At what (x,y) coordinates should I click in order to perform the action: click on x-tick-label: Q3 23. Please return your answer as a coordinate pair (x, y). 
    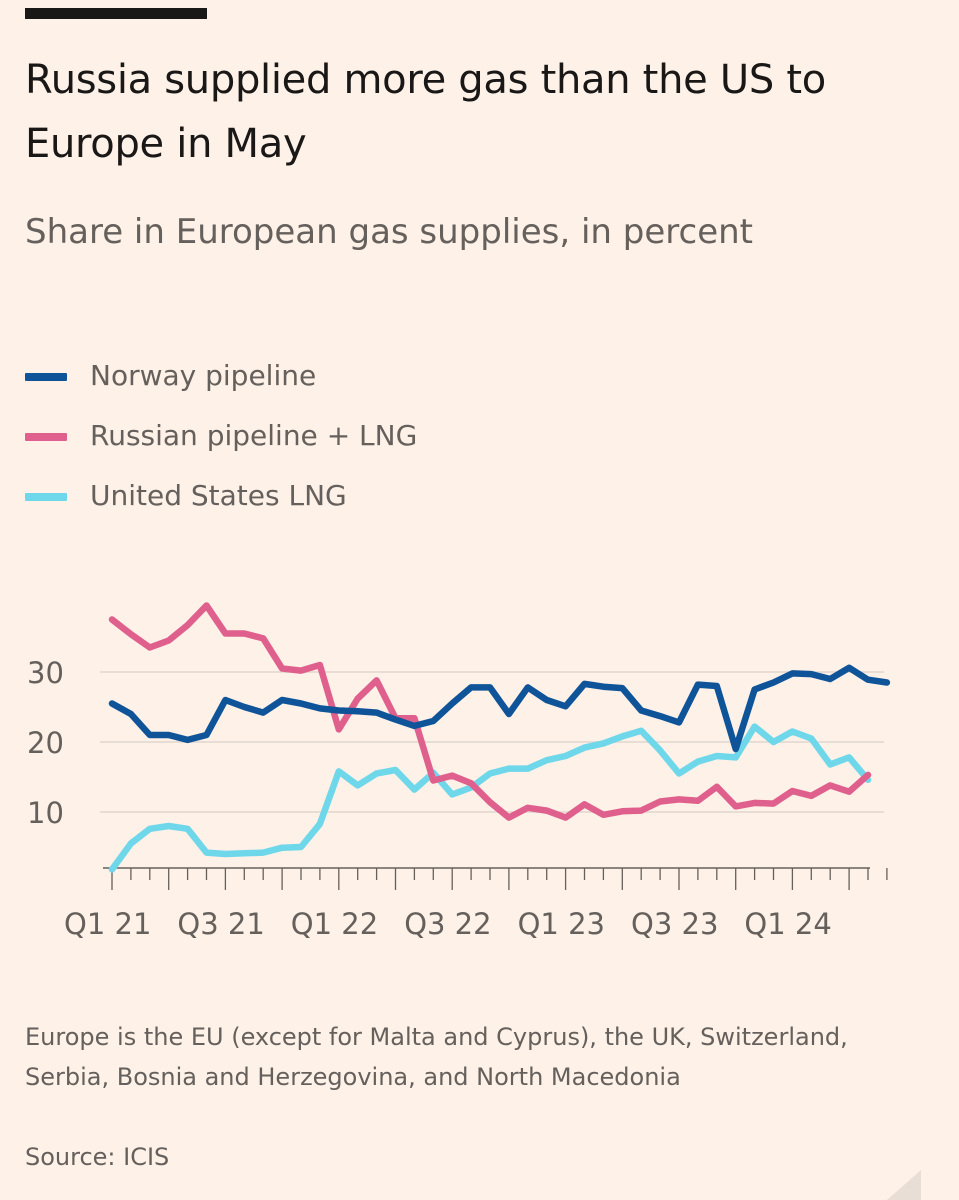
    Looking at the image, I should click on (674, 924).